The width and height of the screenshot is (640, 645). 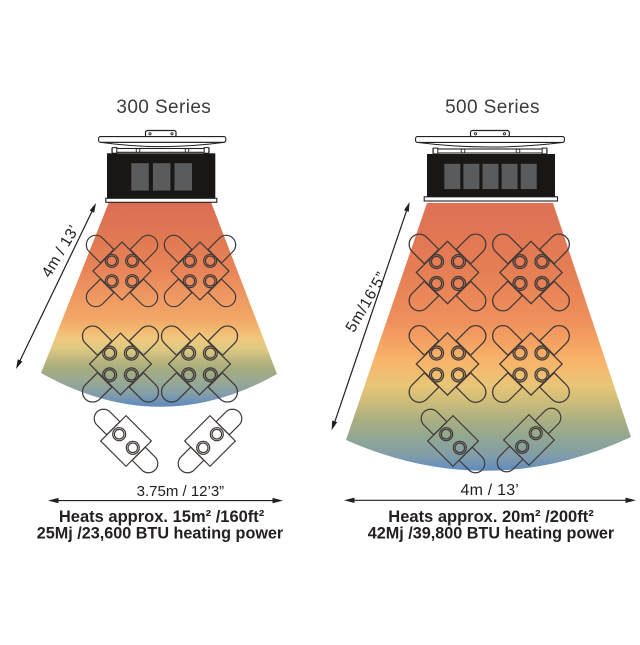 What do you see at coordinates (162, 517) in the screenshot?
I see `svg-text: Heats approx. 15m² /160ft²` at bounding box center [162, 517].